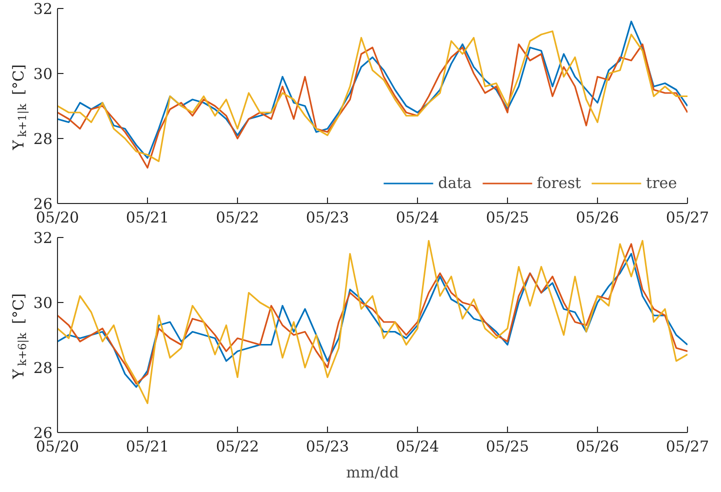 The height and width of the screenshot is (492, 721). I want to click on y-axis-title: Yk+1|k [°C], so click(19, 107).